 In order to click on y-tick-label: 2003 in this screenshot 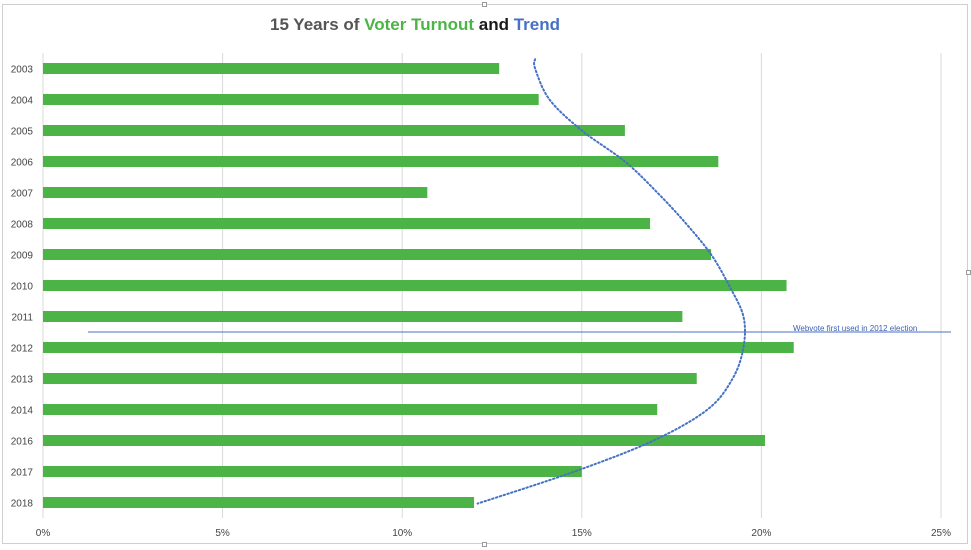, I will do `click(22, 70)`.